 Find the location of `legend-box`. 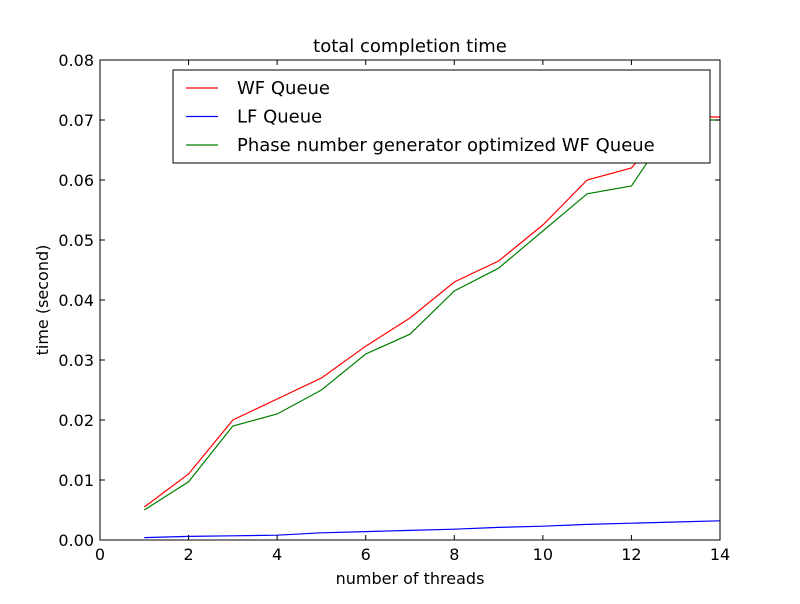

legend-box is located at coordinates (441, 116).